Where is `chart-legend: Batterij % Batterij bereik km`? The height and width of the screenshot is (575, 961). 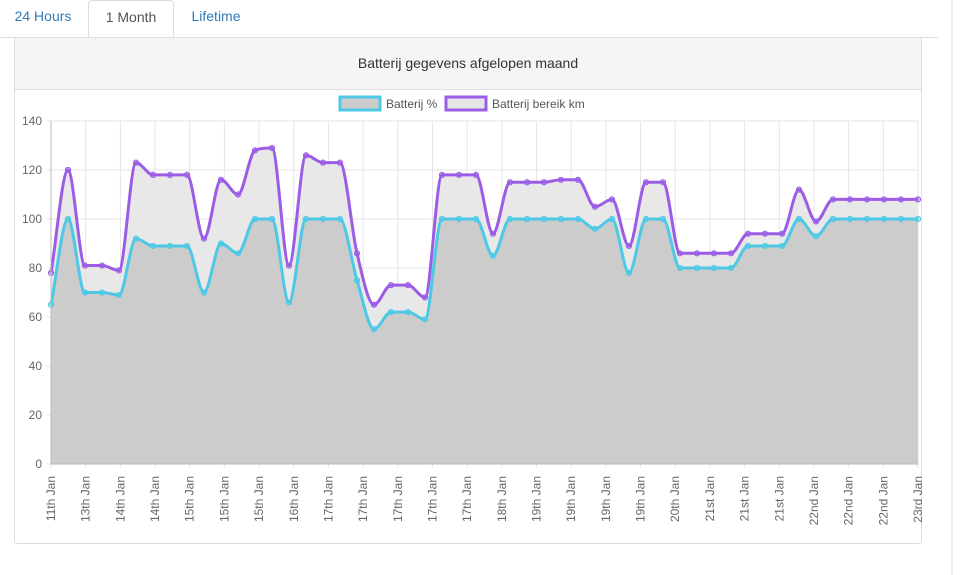
chart-legend: Batterij % Batterij bereik km is located at coordinates (461, 103).